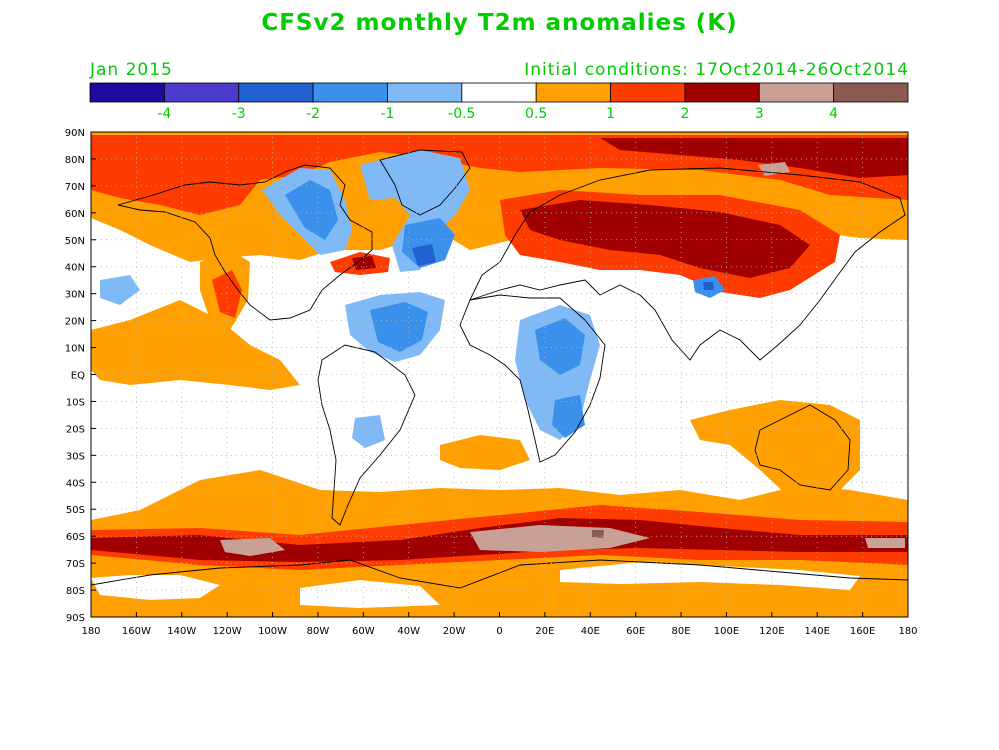 This screenshot has height=750, width=999. What do you see at coordinates (313, 114) in the screenshot?
I see `colorbar-label: -2` at bounding box center [313, 114].